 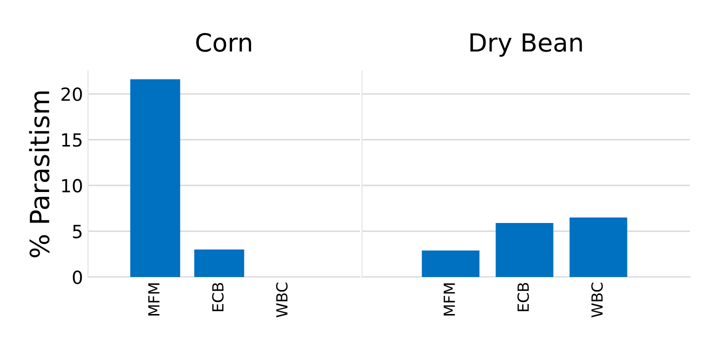 I want to click on y-tick-label: 0, so click(x=77, y=277).